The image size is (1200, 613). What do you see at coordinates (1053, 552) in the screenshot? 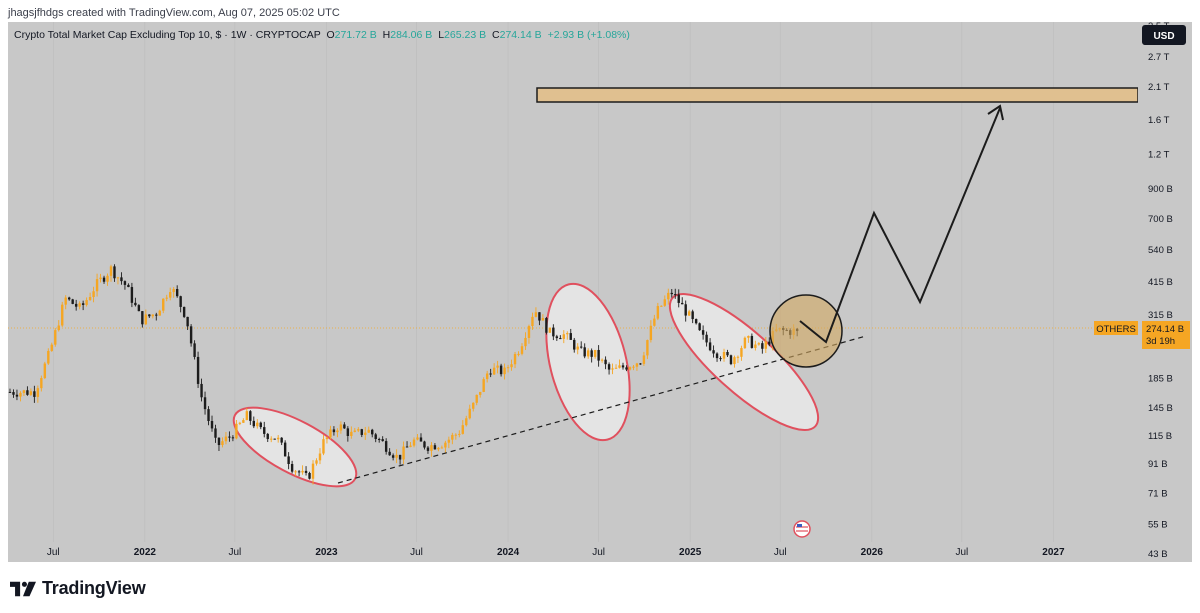
I see `x-tick-label: 2027` at bounding box center [1053, 552].